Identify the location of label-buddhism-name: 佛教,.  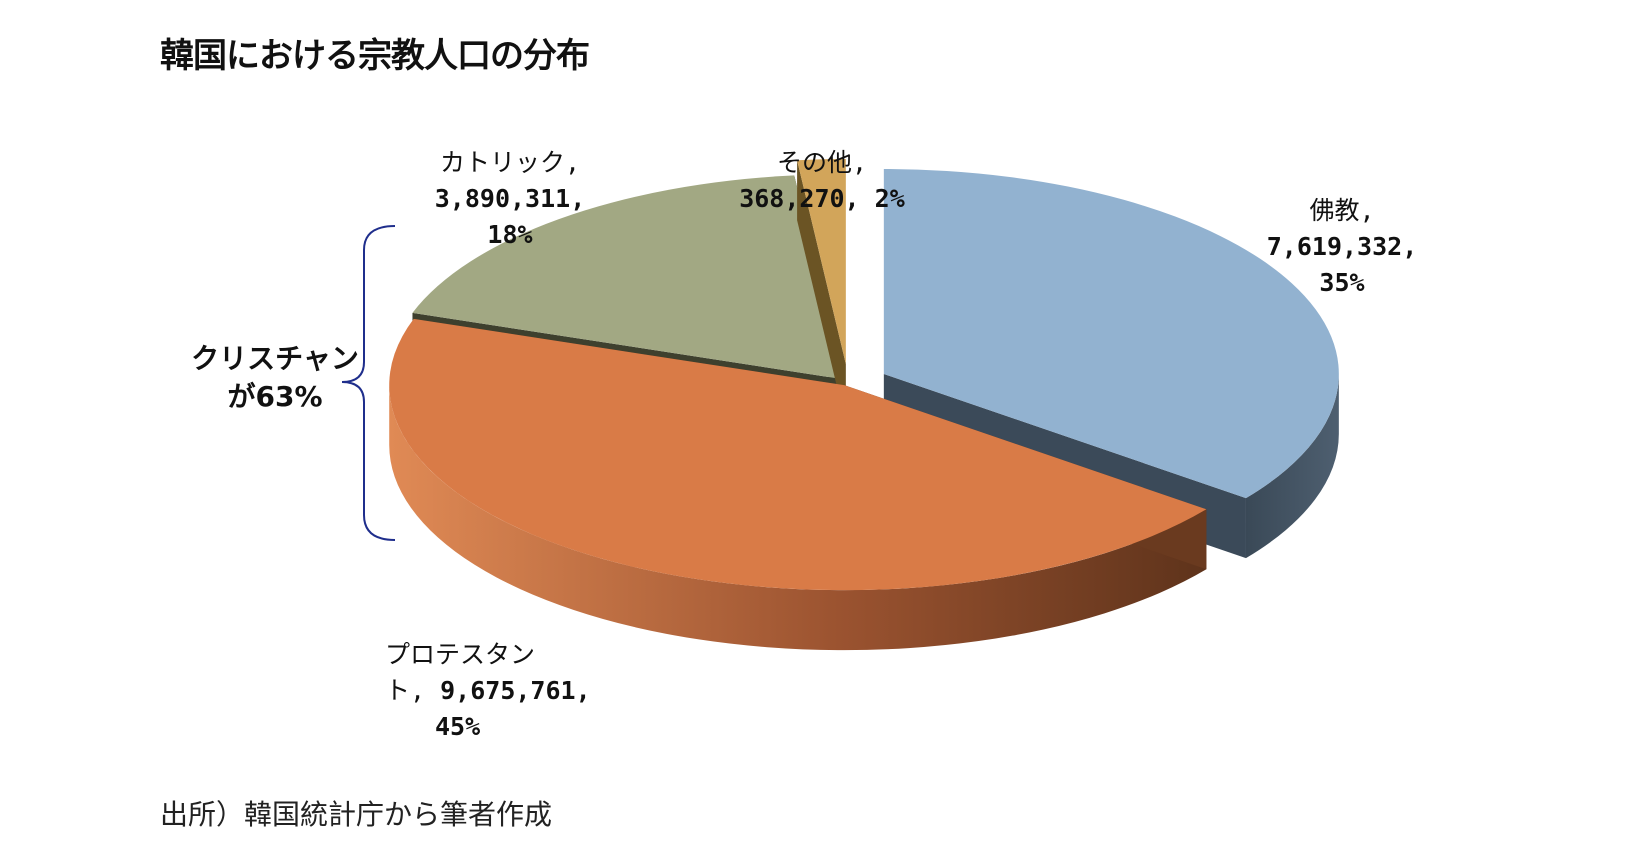
(1342, 210).